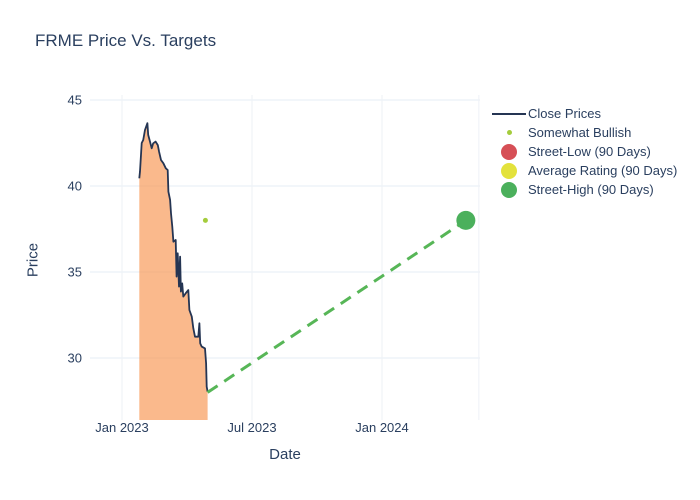 The width and height of the screenshot is (700, 500). What do you see at coordinates (75, 358) in the screenshot?
I see `y-tick-label: 30` at bounding box center [75, 358].